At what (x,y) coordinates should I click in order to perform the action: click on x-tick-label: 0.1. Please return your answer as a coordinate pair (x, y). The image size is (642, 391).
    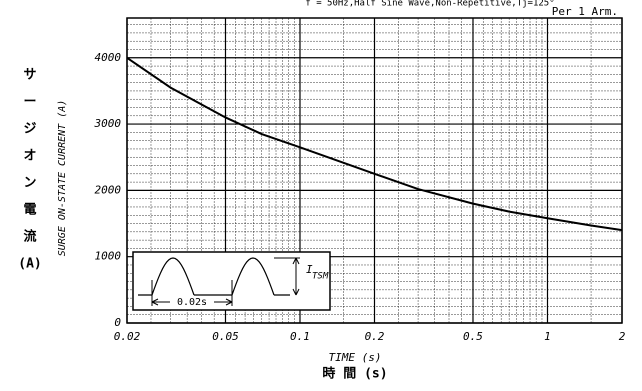
    Looking at the image, I should click on (300, 336).